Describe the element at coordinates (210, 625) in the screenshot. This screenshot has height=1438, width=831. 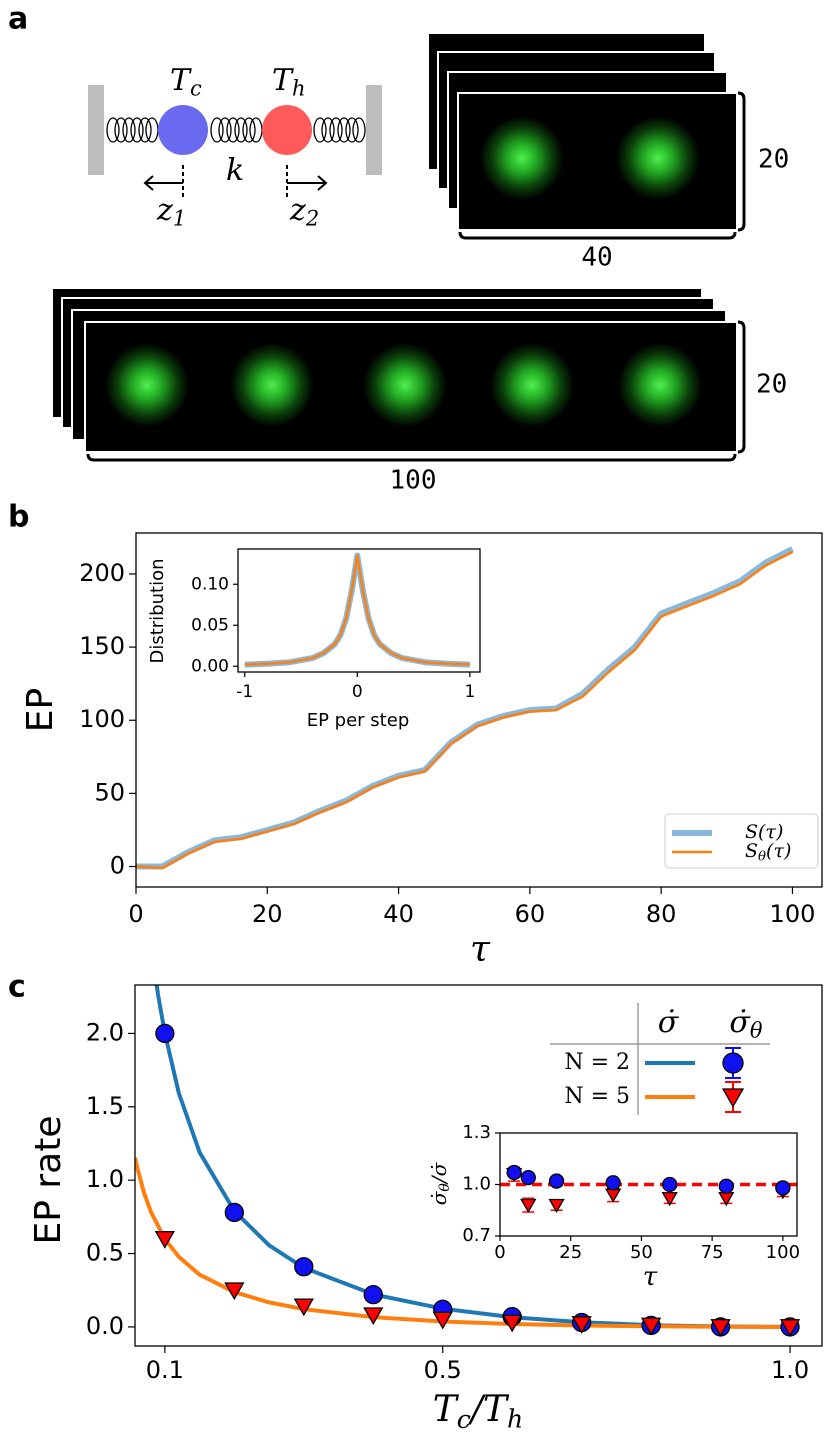
I see `y-tick-label: 0.05` at that location.